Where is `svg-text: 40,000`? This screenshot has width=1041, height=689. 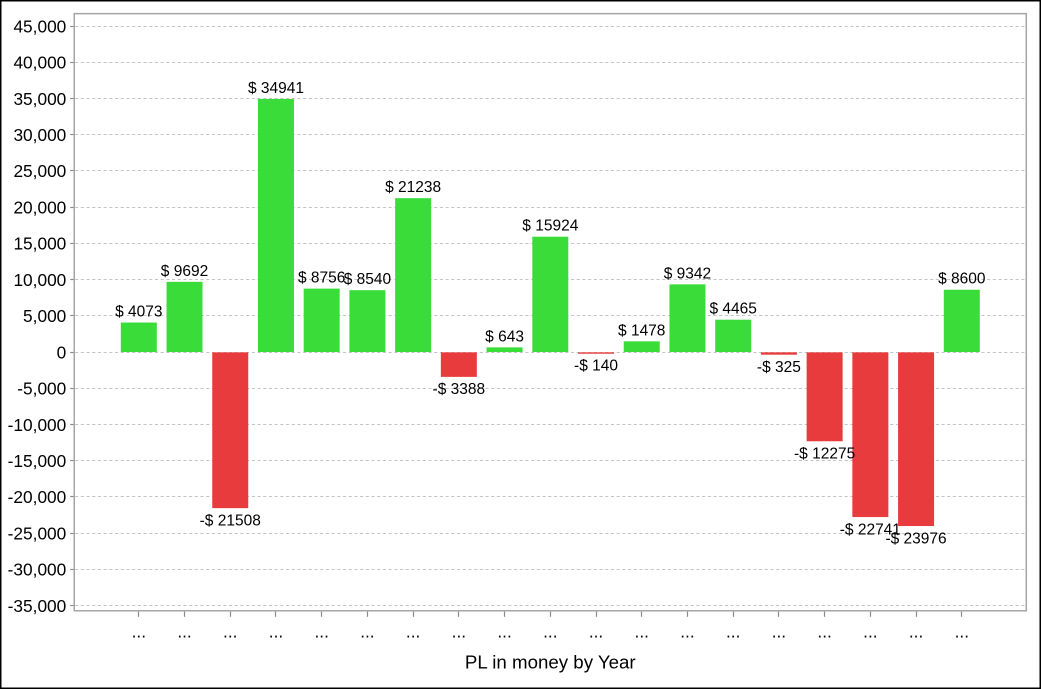
svg-text: 40,000 is located at coordinates (39, 63).